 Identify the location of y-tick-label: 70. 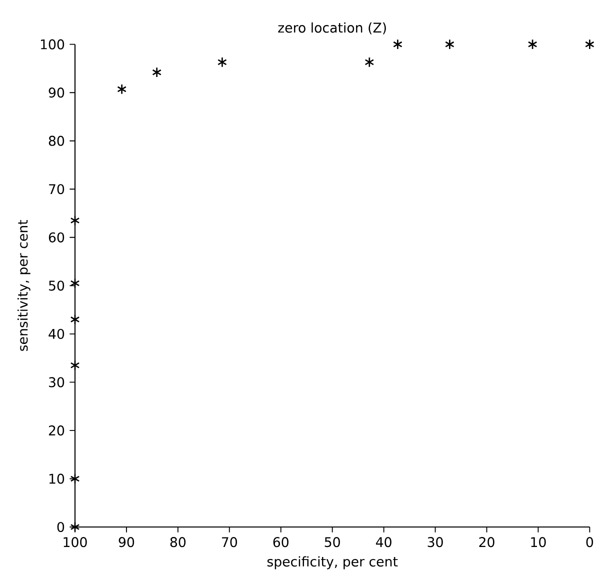
(56, 189).